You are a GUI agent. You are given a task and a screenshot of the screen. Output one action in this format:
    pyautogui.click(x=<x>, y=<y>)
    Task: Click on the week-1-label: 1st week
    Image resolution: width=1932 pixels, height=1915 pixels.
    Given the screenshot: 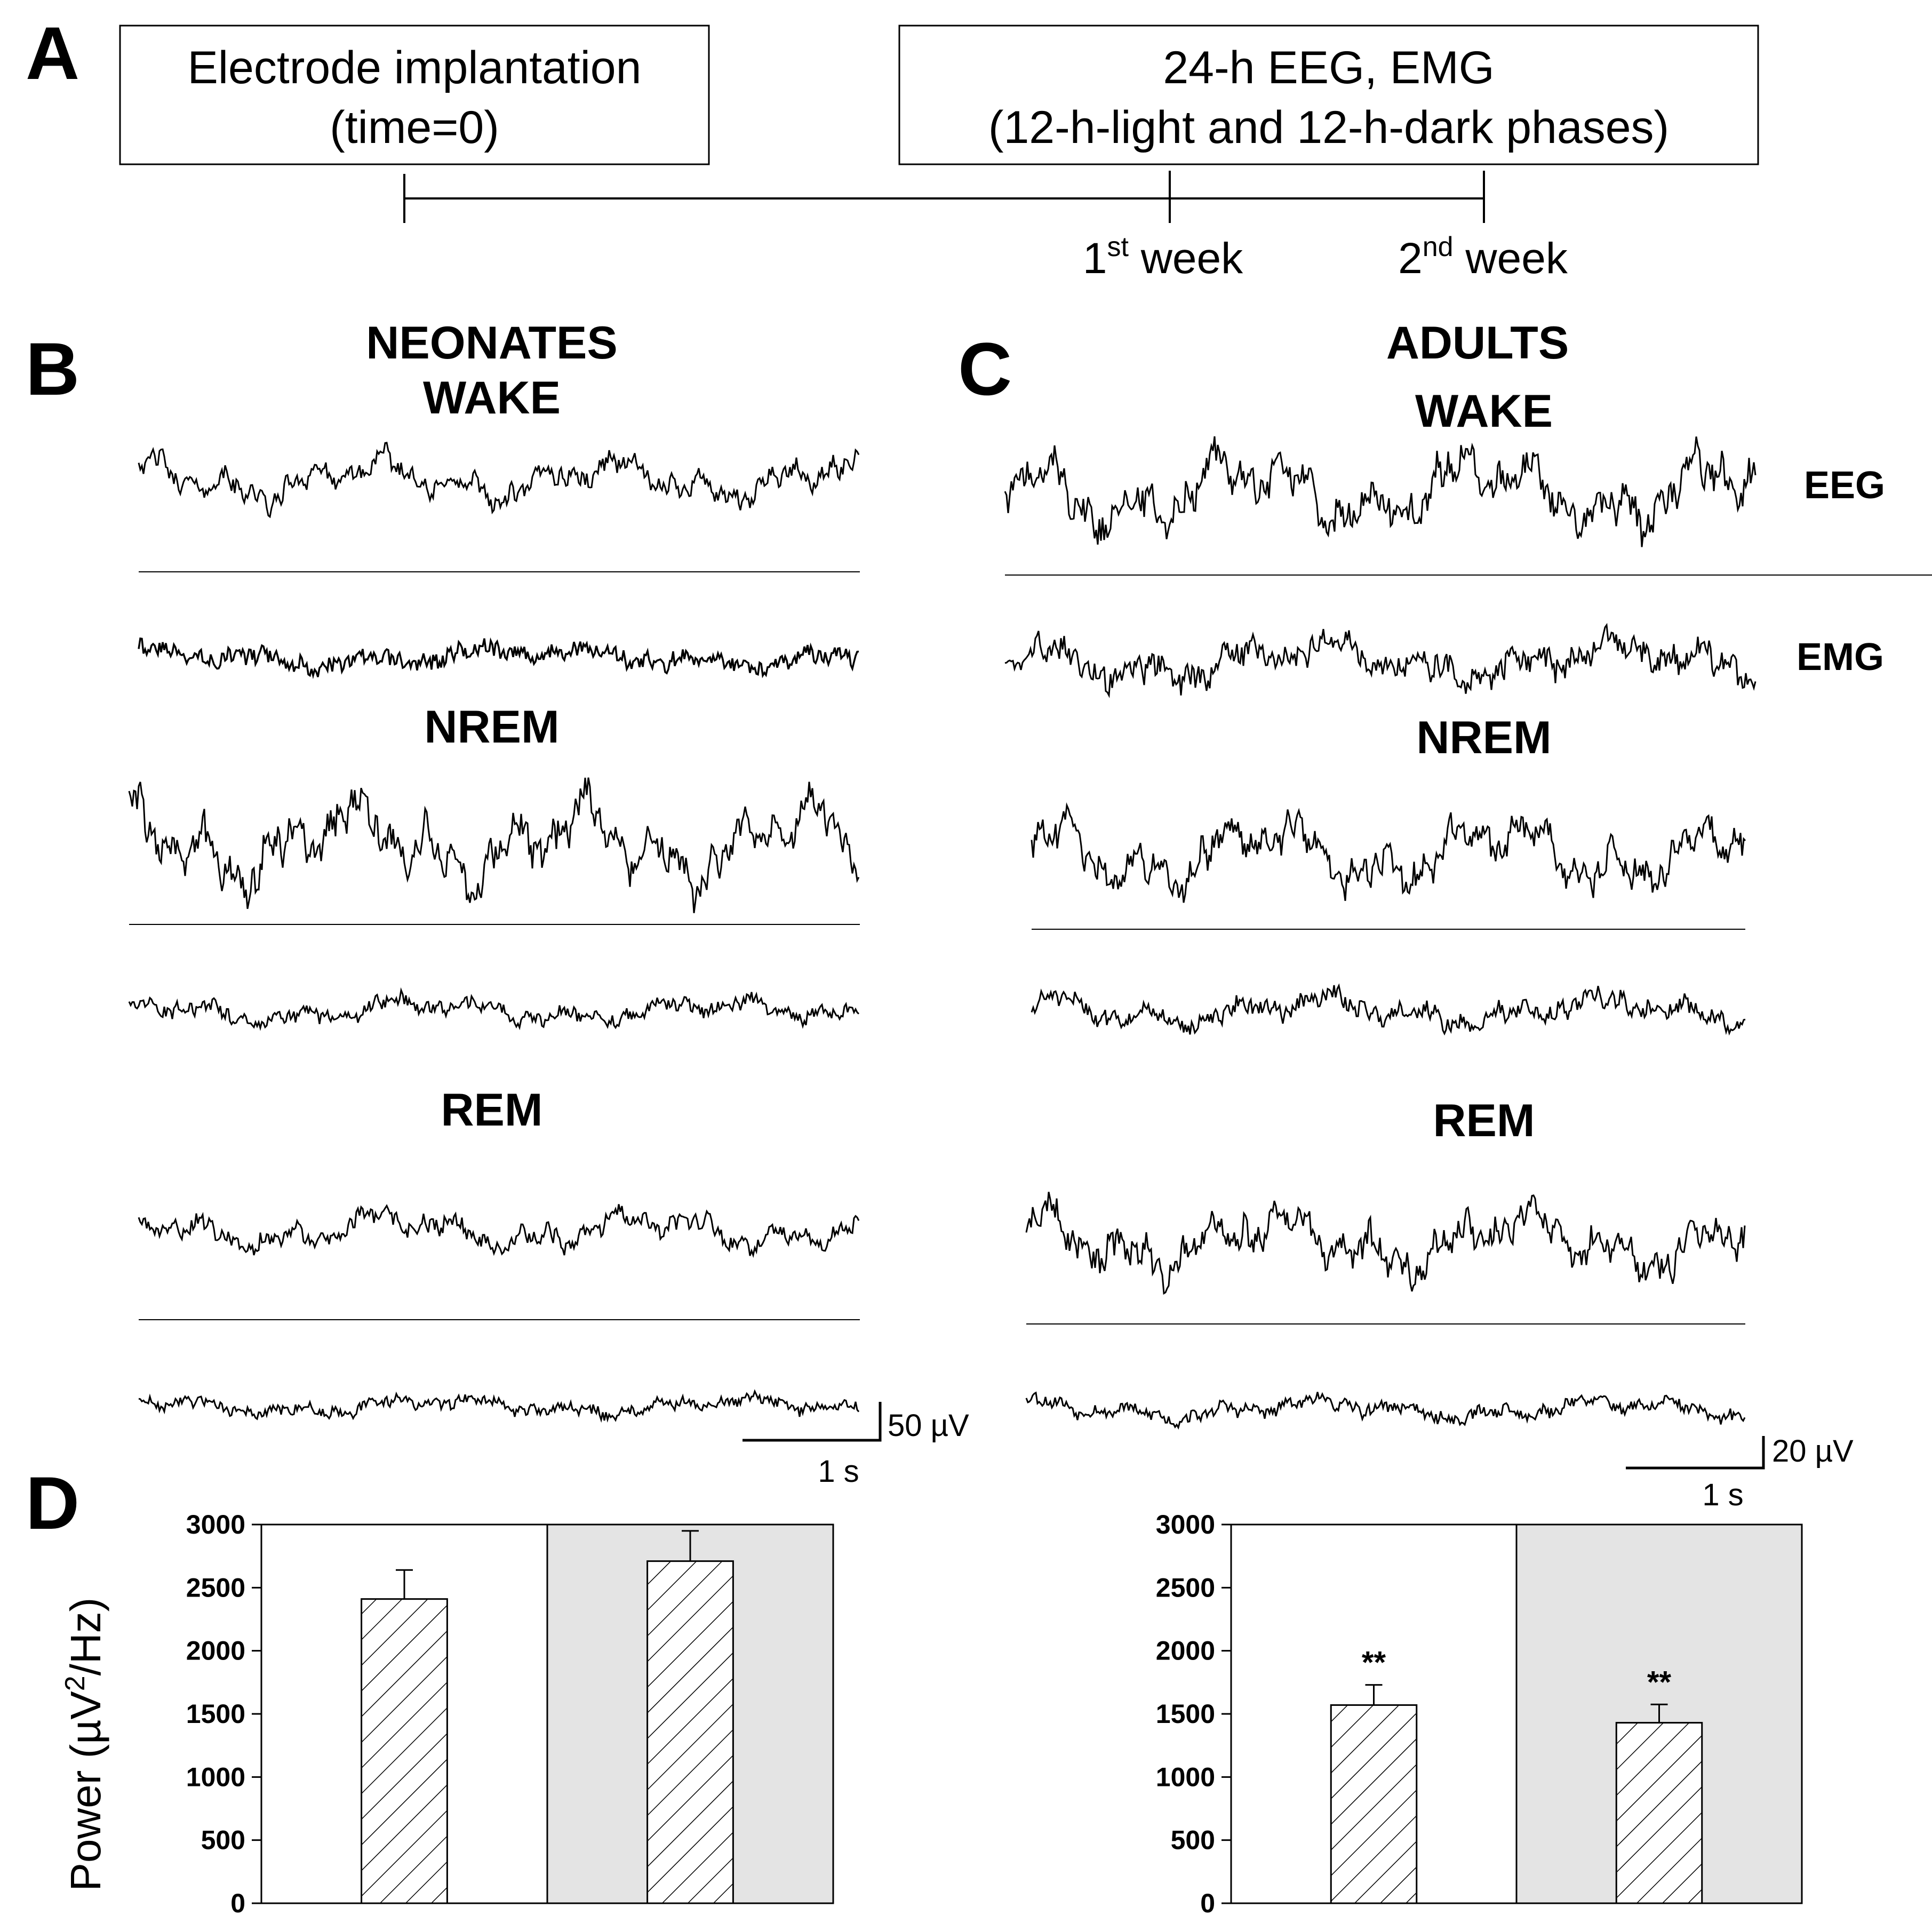 What is the action you would take?
    pyautogui.click(x=1163, y=257)
    